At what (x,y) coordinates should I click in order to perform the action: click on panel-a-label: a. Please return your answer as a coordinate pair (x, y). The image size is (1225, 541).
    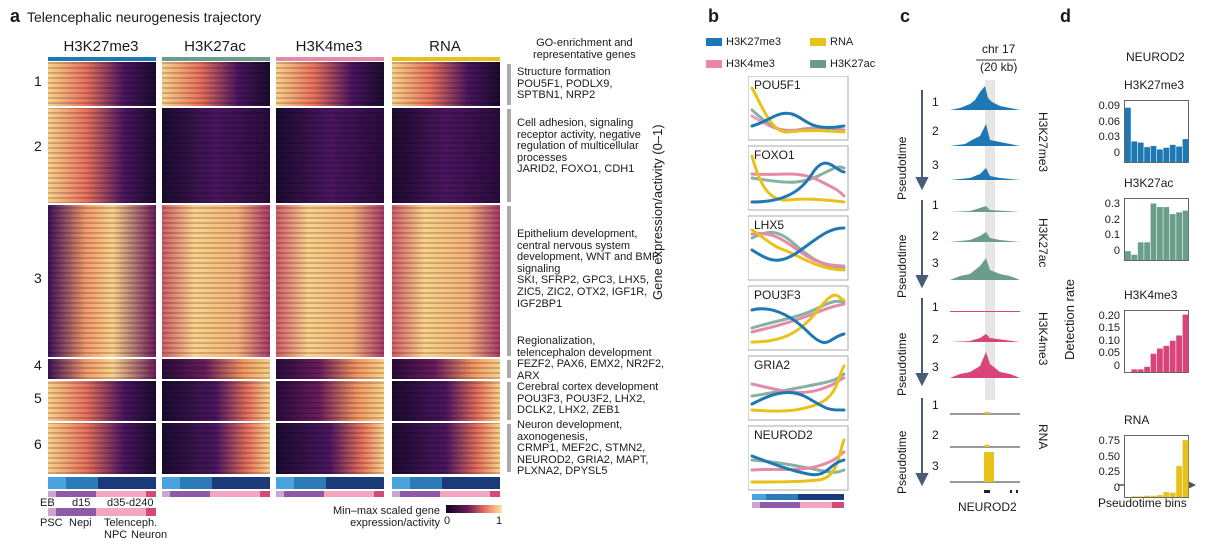
    Looking at the image, I should click on (15, 16).